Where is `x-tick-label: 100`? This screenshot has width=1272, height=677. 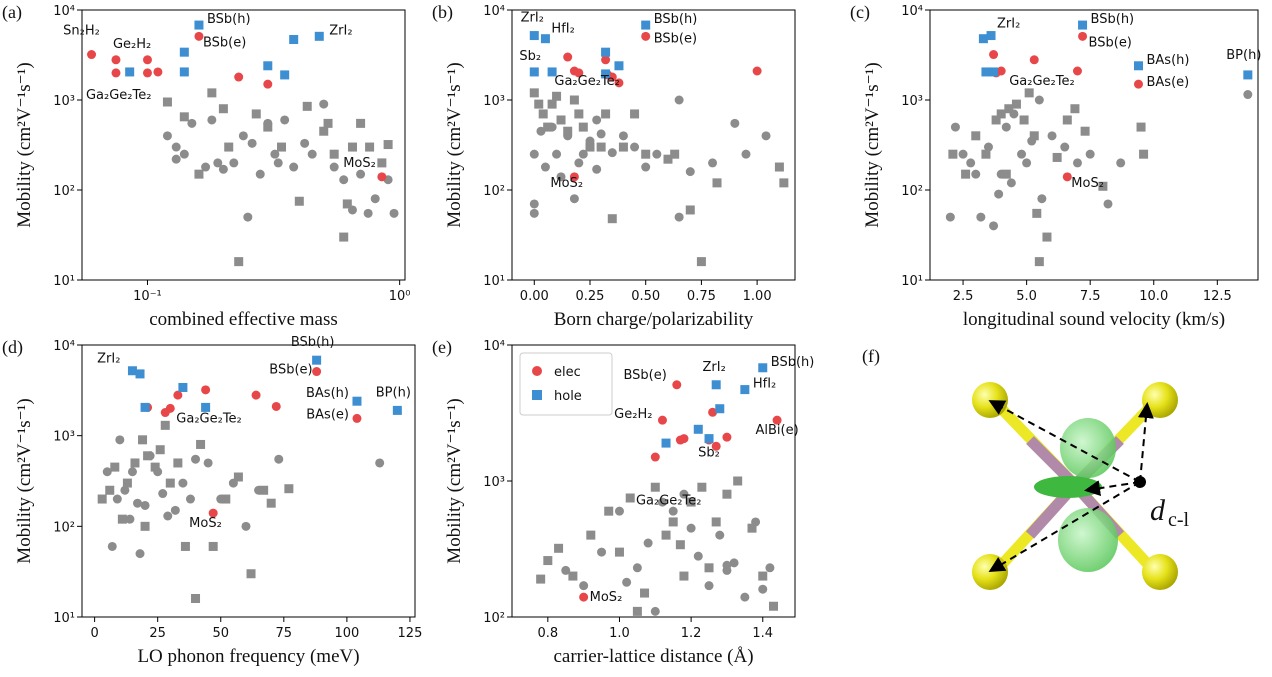
x-tick-label: 100 is located at coordinates (346, 633).